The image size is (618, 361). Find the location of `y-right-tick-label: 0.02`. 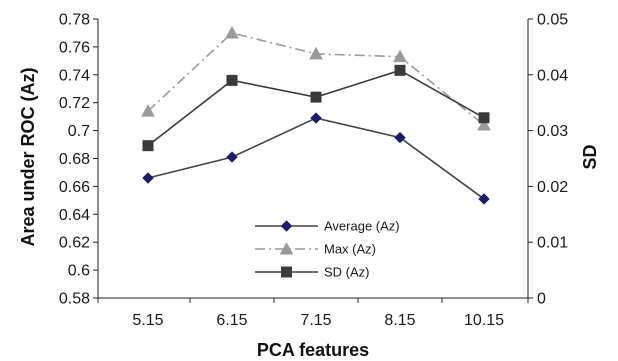

y-right-tick-label: 0.02 is located at coordinates (552, 187).